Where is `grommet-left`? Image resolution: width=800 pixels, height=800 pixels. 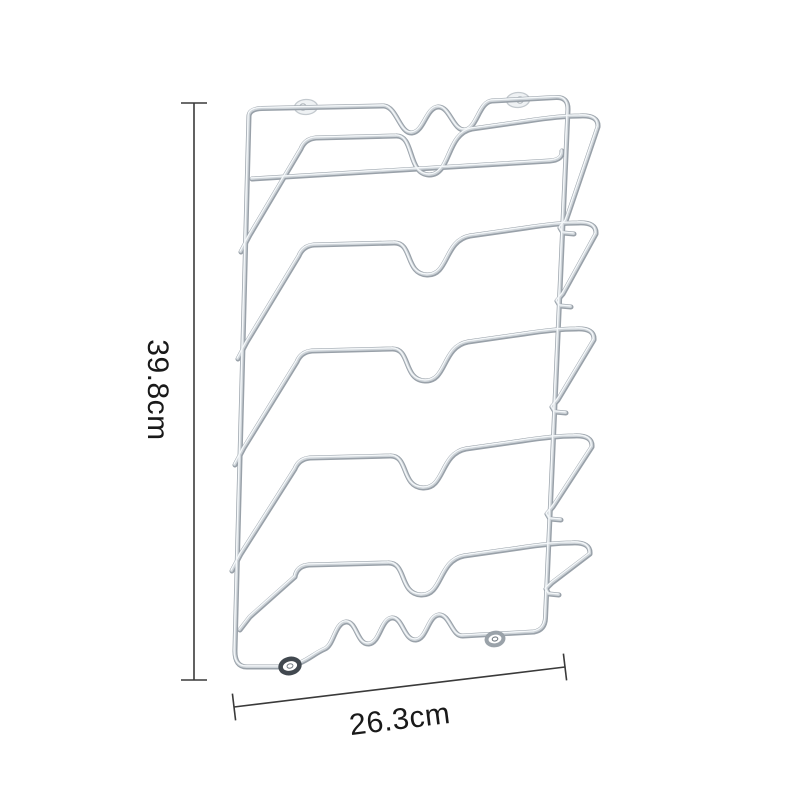
grommet-left is located at coordinates (290, 666).